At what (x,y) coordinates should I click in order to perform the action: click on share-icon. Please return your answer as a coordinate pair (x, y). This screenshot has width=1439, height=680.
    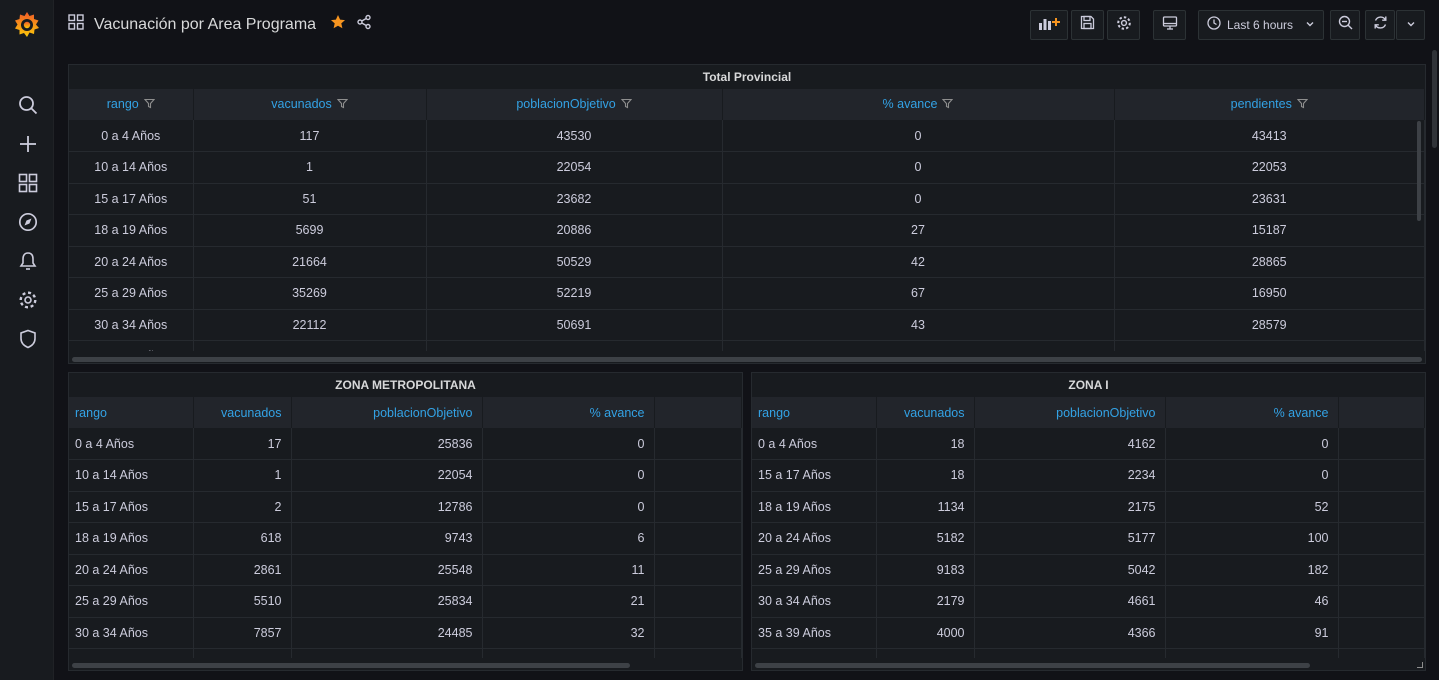
    Looking at the image, I should click on (364, 24).